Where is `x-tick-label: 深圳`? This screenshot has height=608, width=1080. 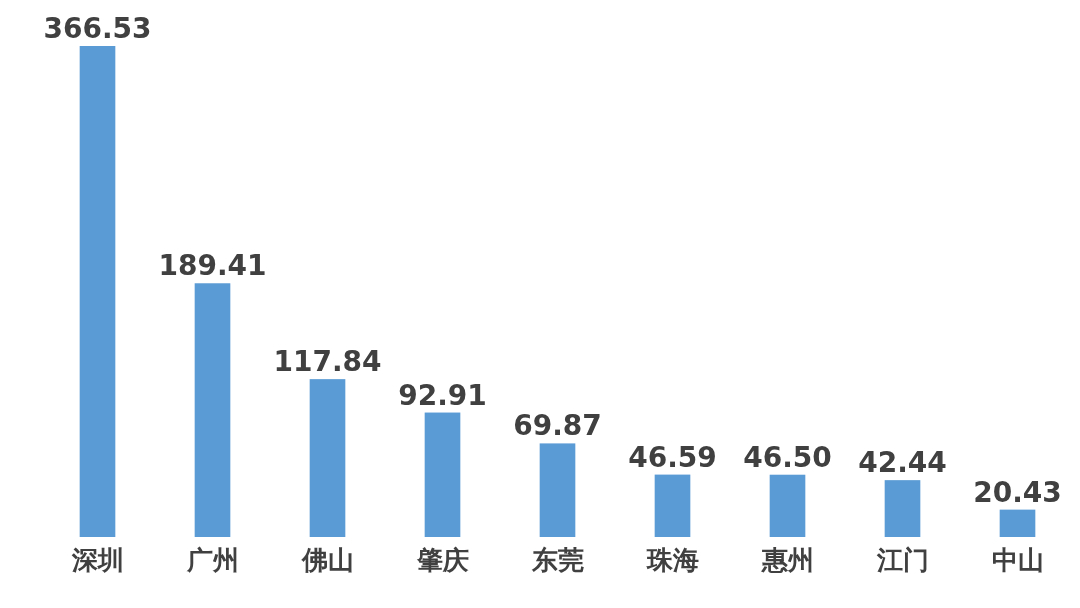
x-tick-label: 深圳 is located at coordinates (97, 560).